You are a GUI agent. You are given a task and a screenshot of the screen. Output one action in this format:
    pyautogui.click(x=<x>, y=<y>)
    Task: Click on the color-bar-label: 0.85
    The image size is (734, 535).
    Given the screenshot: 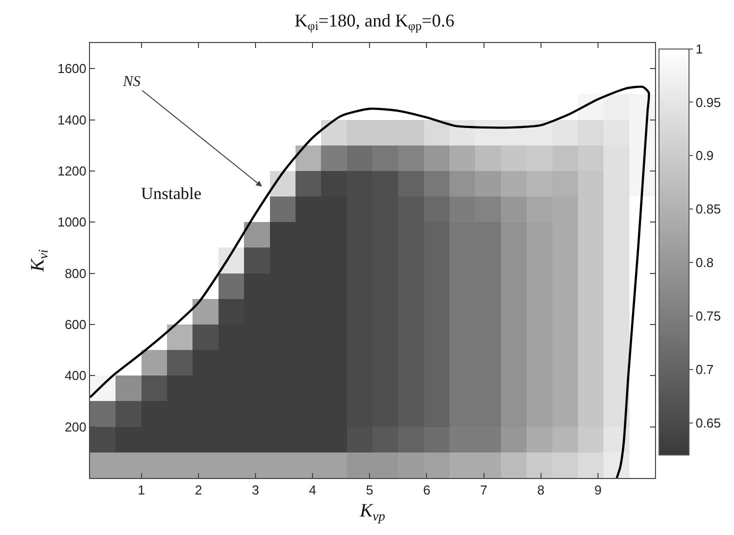 What is the action you would take?
    pyautogui.click(x=708, y=209)
    